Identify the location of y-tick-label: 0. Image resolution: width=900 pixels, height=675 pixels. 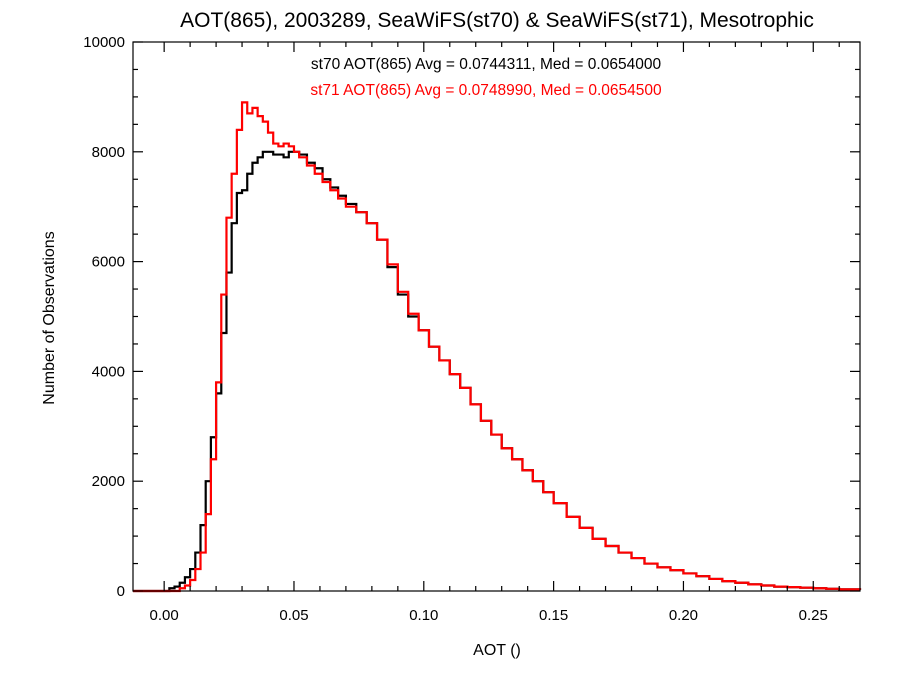
(121, 591).